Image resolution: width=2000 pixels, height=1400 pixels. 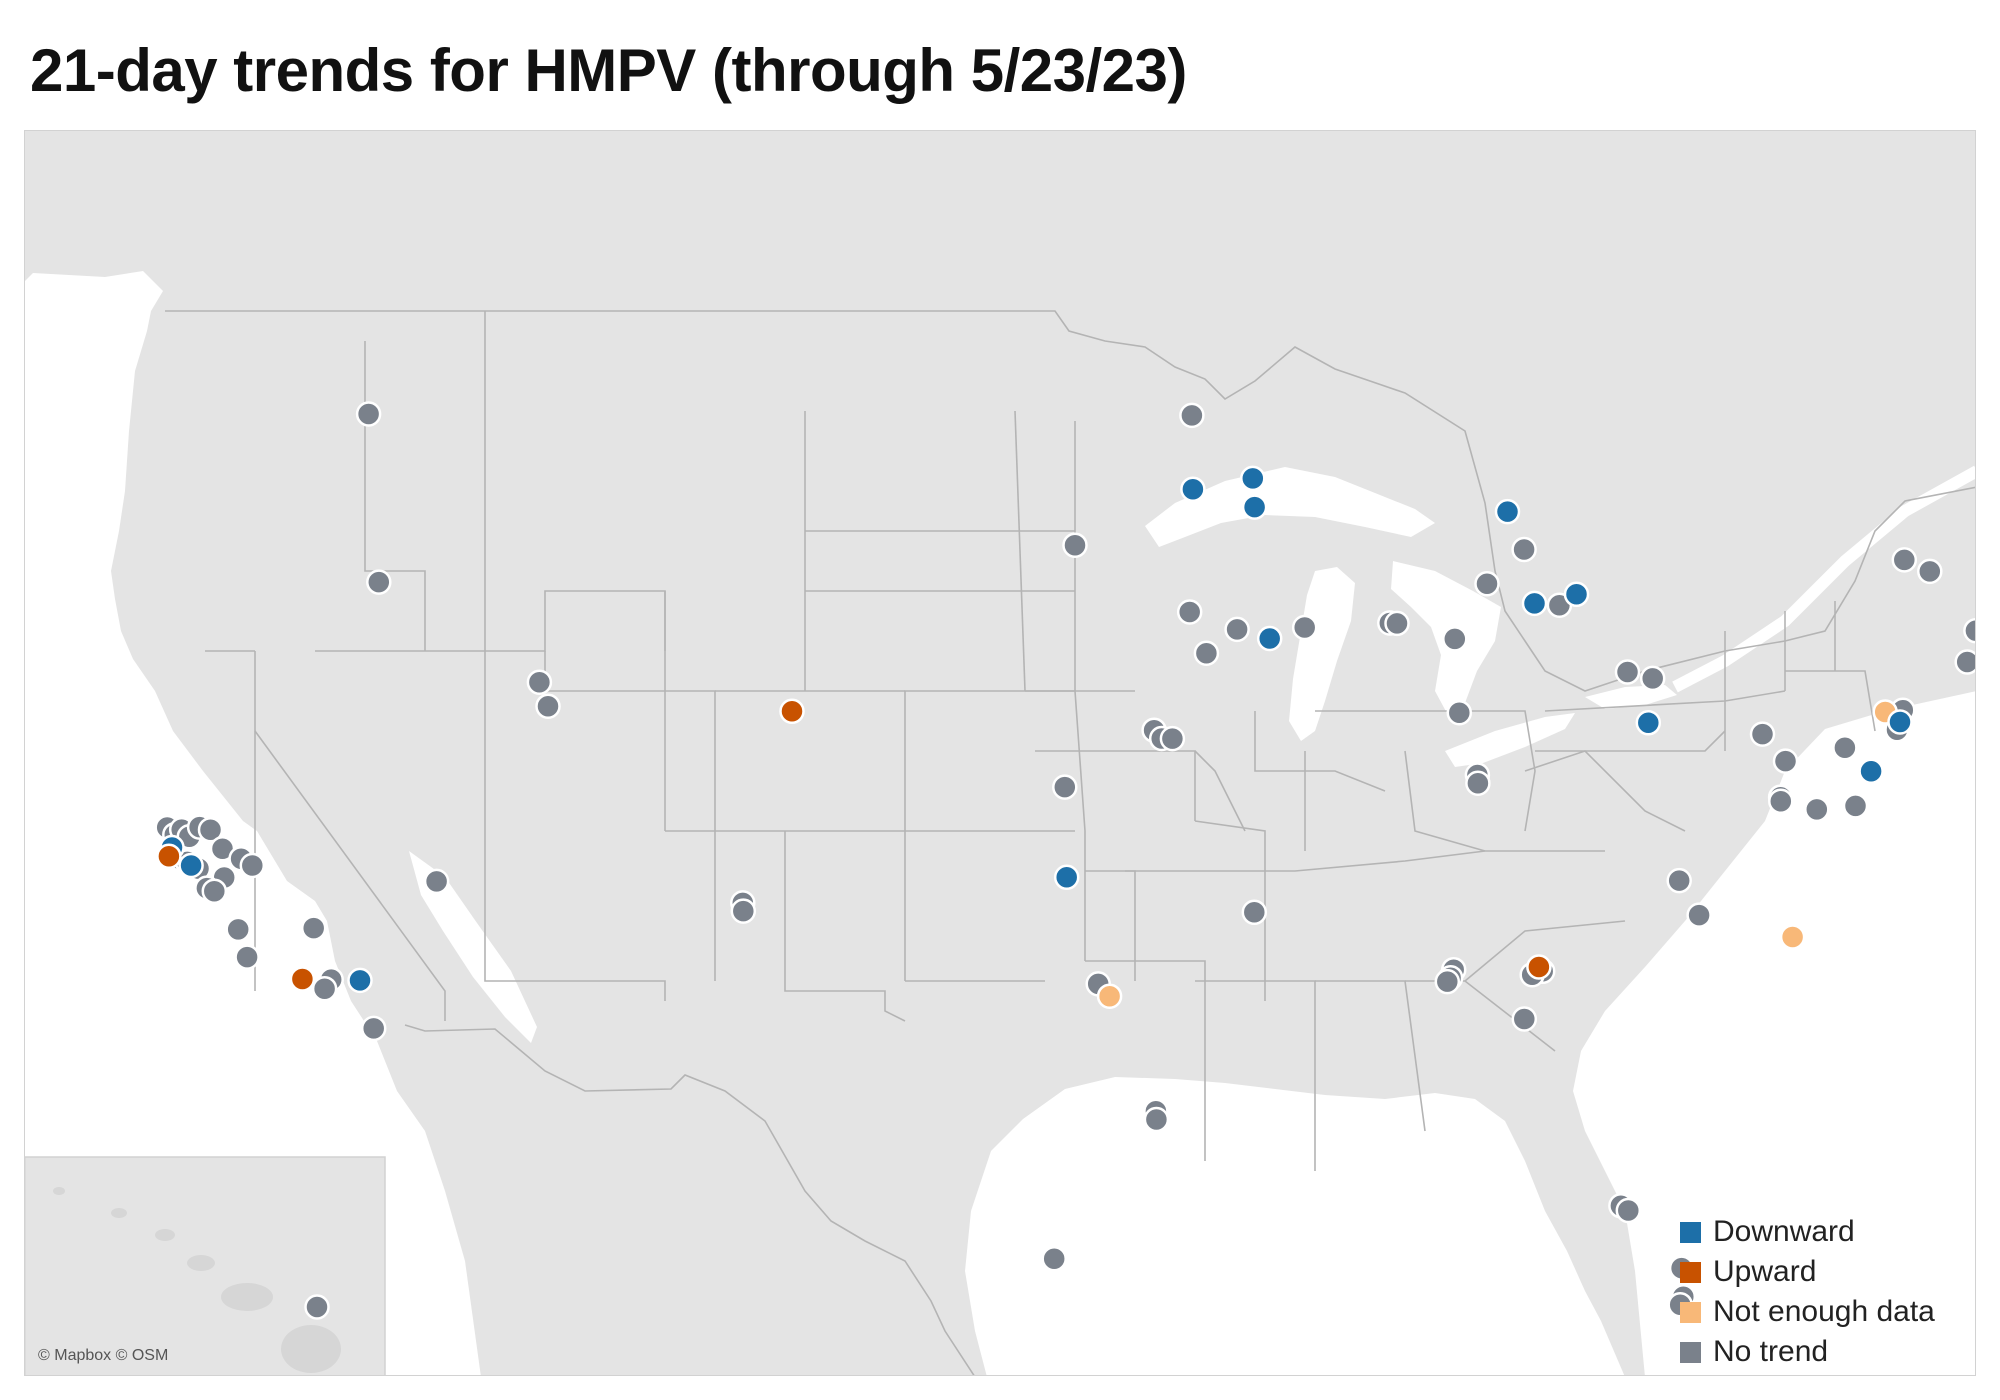 What do you see at coordinates (1295, 1226) in the screenshot?
I see `gulf-of-mexico` at bounding box center [1295, 1226].